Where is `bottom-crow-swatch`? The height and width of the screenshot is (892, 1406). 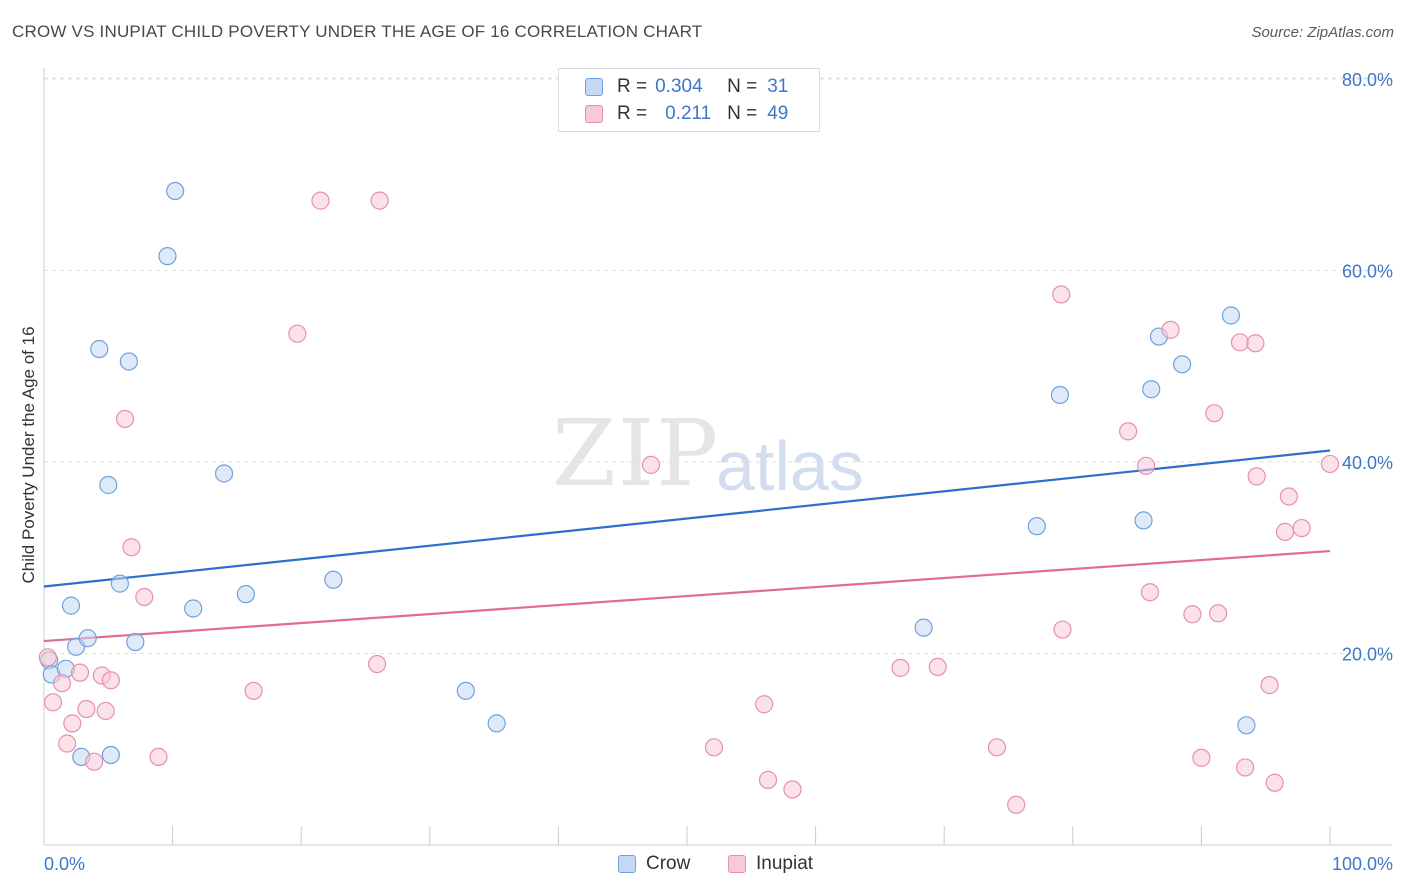 bottom-crow-swatch is located at coordinates (627, 864).